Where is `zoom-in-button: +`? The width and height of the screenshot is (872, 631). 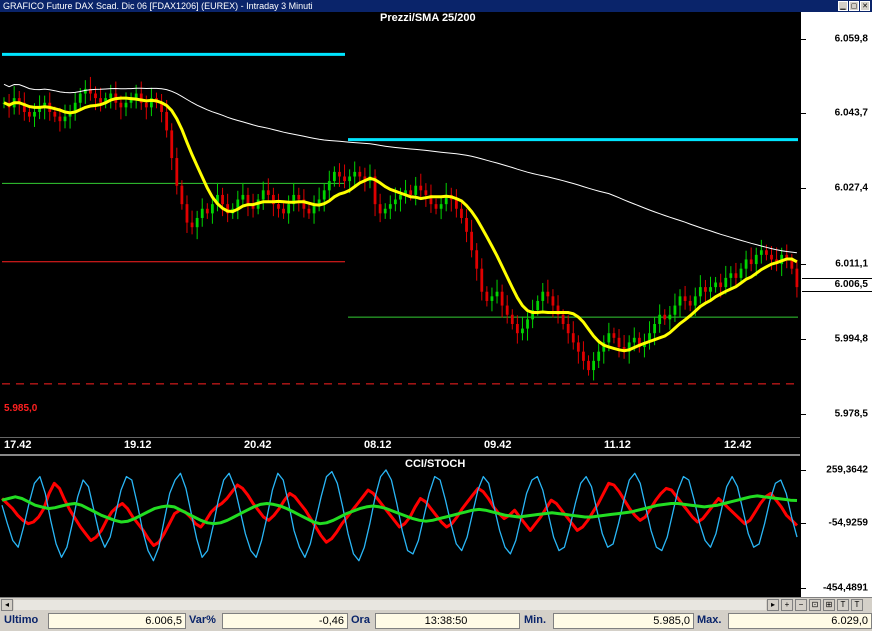 zoom-in-button: + is located at coordinates (787, 605).